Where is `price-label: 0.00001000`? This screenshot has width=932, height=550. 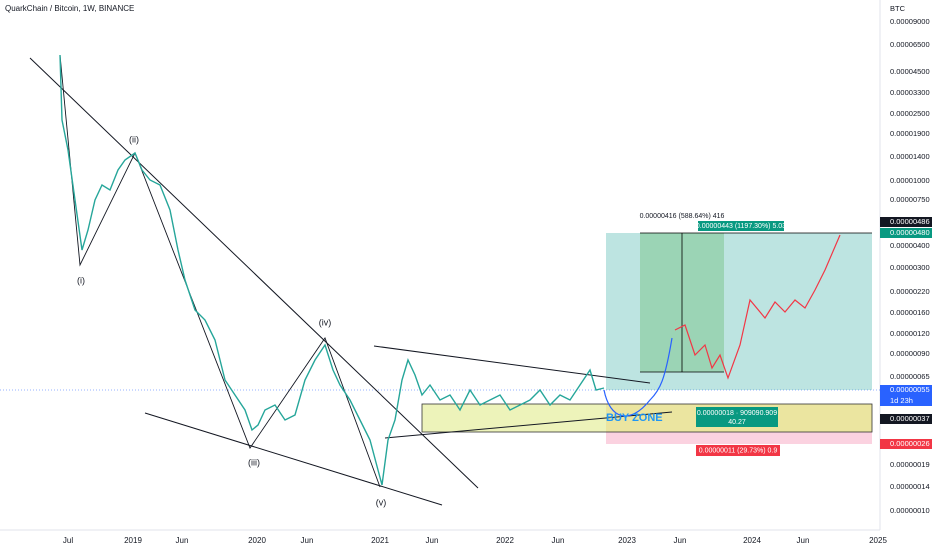 price-label: 0.00001000 is located at coordinates (910, 180).